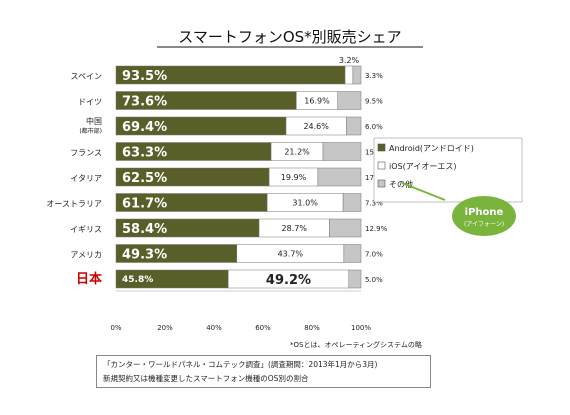 The width and height of the screenshot is (570, 415). I want to click on callout-title: iPhone, so click(484, 212).